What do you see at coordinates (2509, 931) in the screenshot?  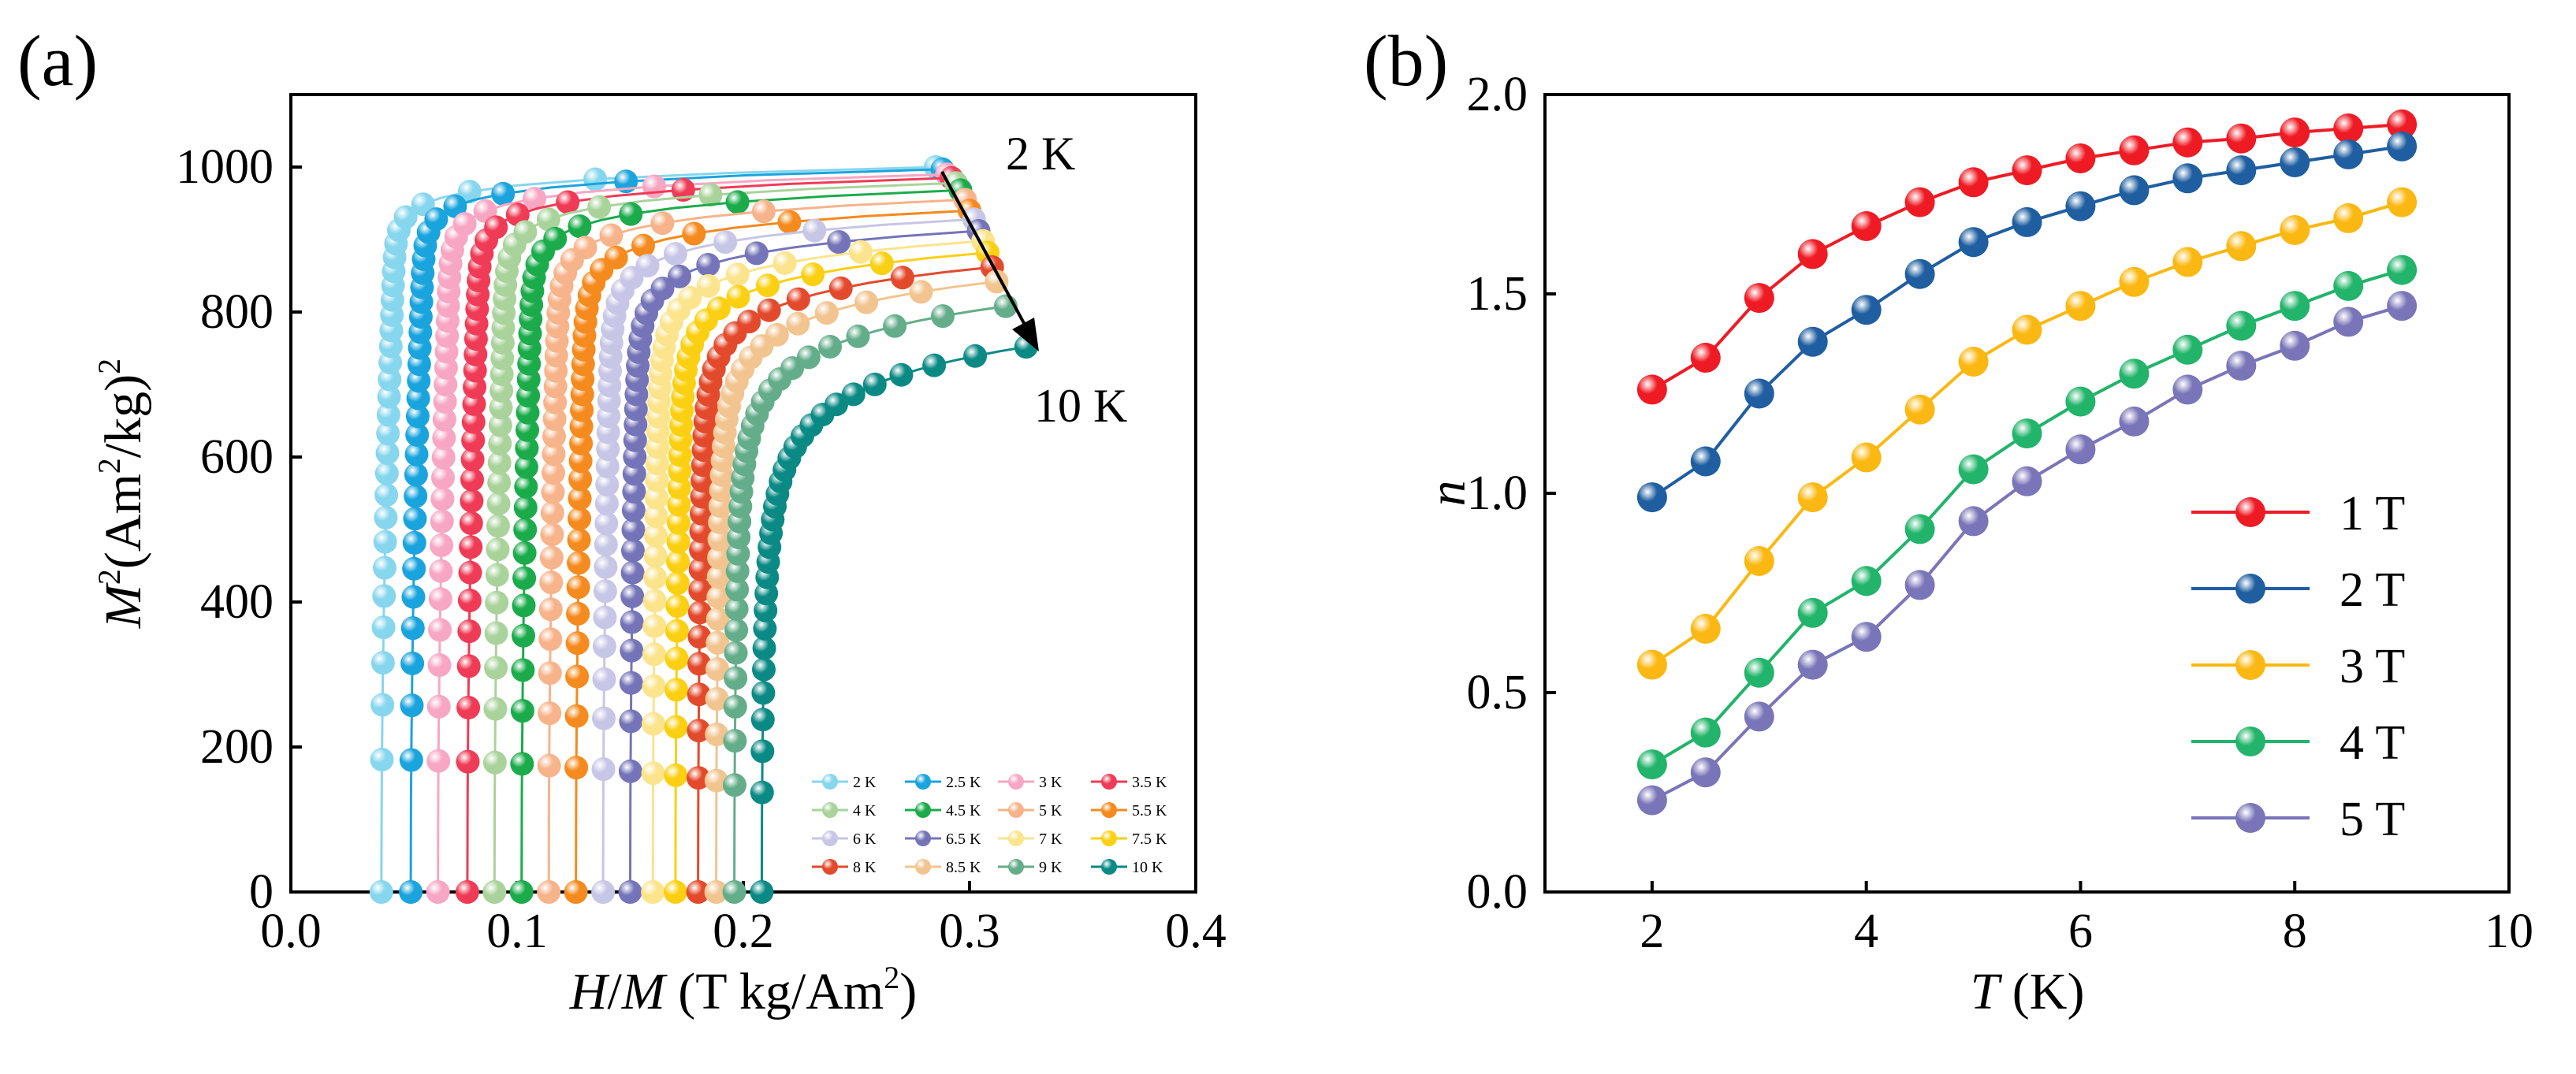 I see `panel-b-xtick-label: 10` at bounding box center [2509, 931].